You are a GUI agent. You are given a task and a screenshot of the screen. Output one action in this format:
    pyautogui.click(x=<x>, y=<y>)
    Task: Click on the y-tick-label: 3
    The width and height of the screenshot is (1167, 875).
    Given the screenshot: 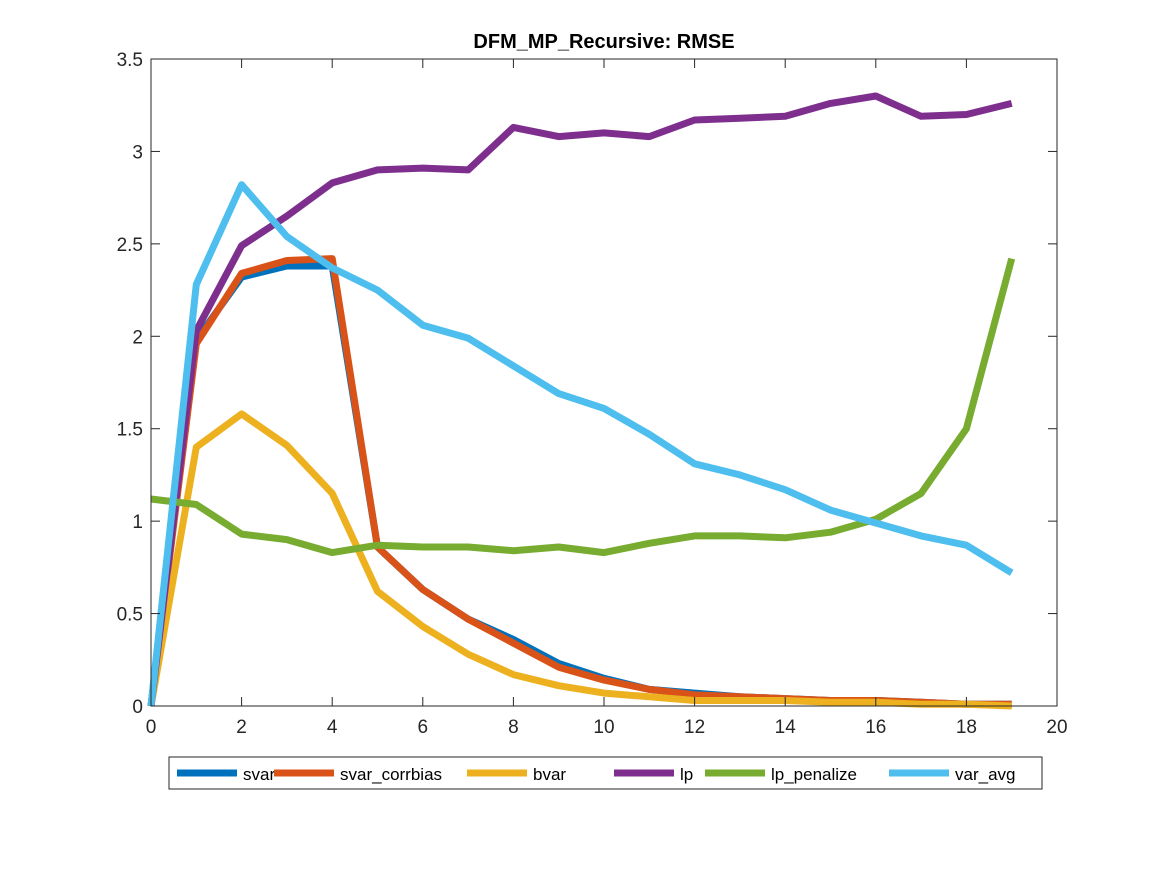 What is the action you would take?
    pyautogui.click(x=137, y=152)
    